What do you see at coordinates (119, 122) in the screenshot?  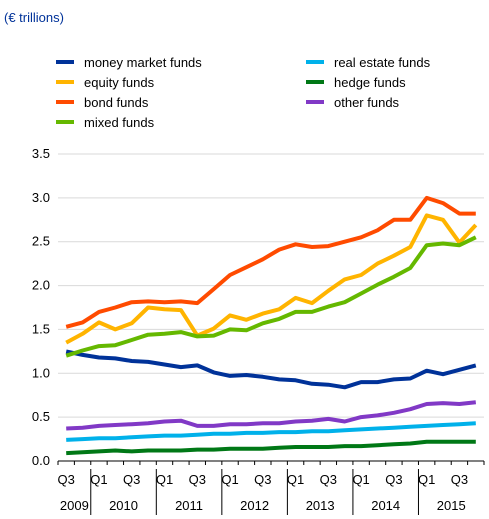 I see `legend-label-mixed-funds: mixed funds` at bounding box center [119, 122].